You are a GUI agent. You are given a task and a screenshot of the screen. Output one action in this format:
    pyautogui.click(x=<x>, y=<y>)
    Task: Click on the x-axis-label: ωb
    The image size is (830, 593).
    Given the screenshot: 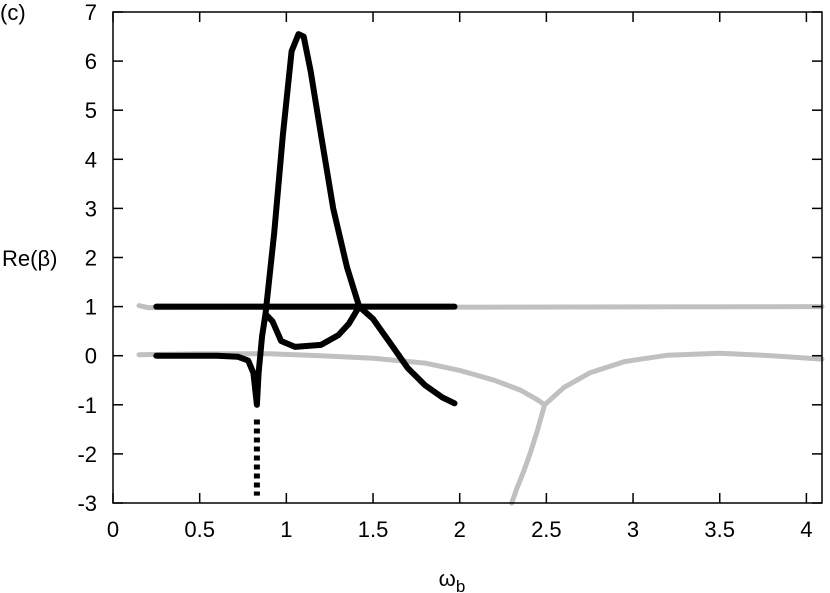 What is the action you would take?
    pyautogui.click(x=452, y=579)
    